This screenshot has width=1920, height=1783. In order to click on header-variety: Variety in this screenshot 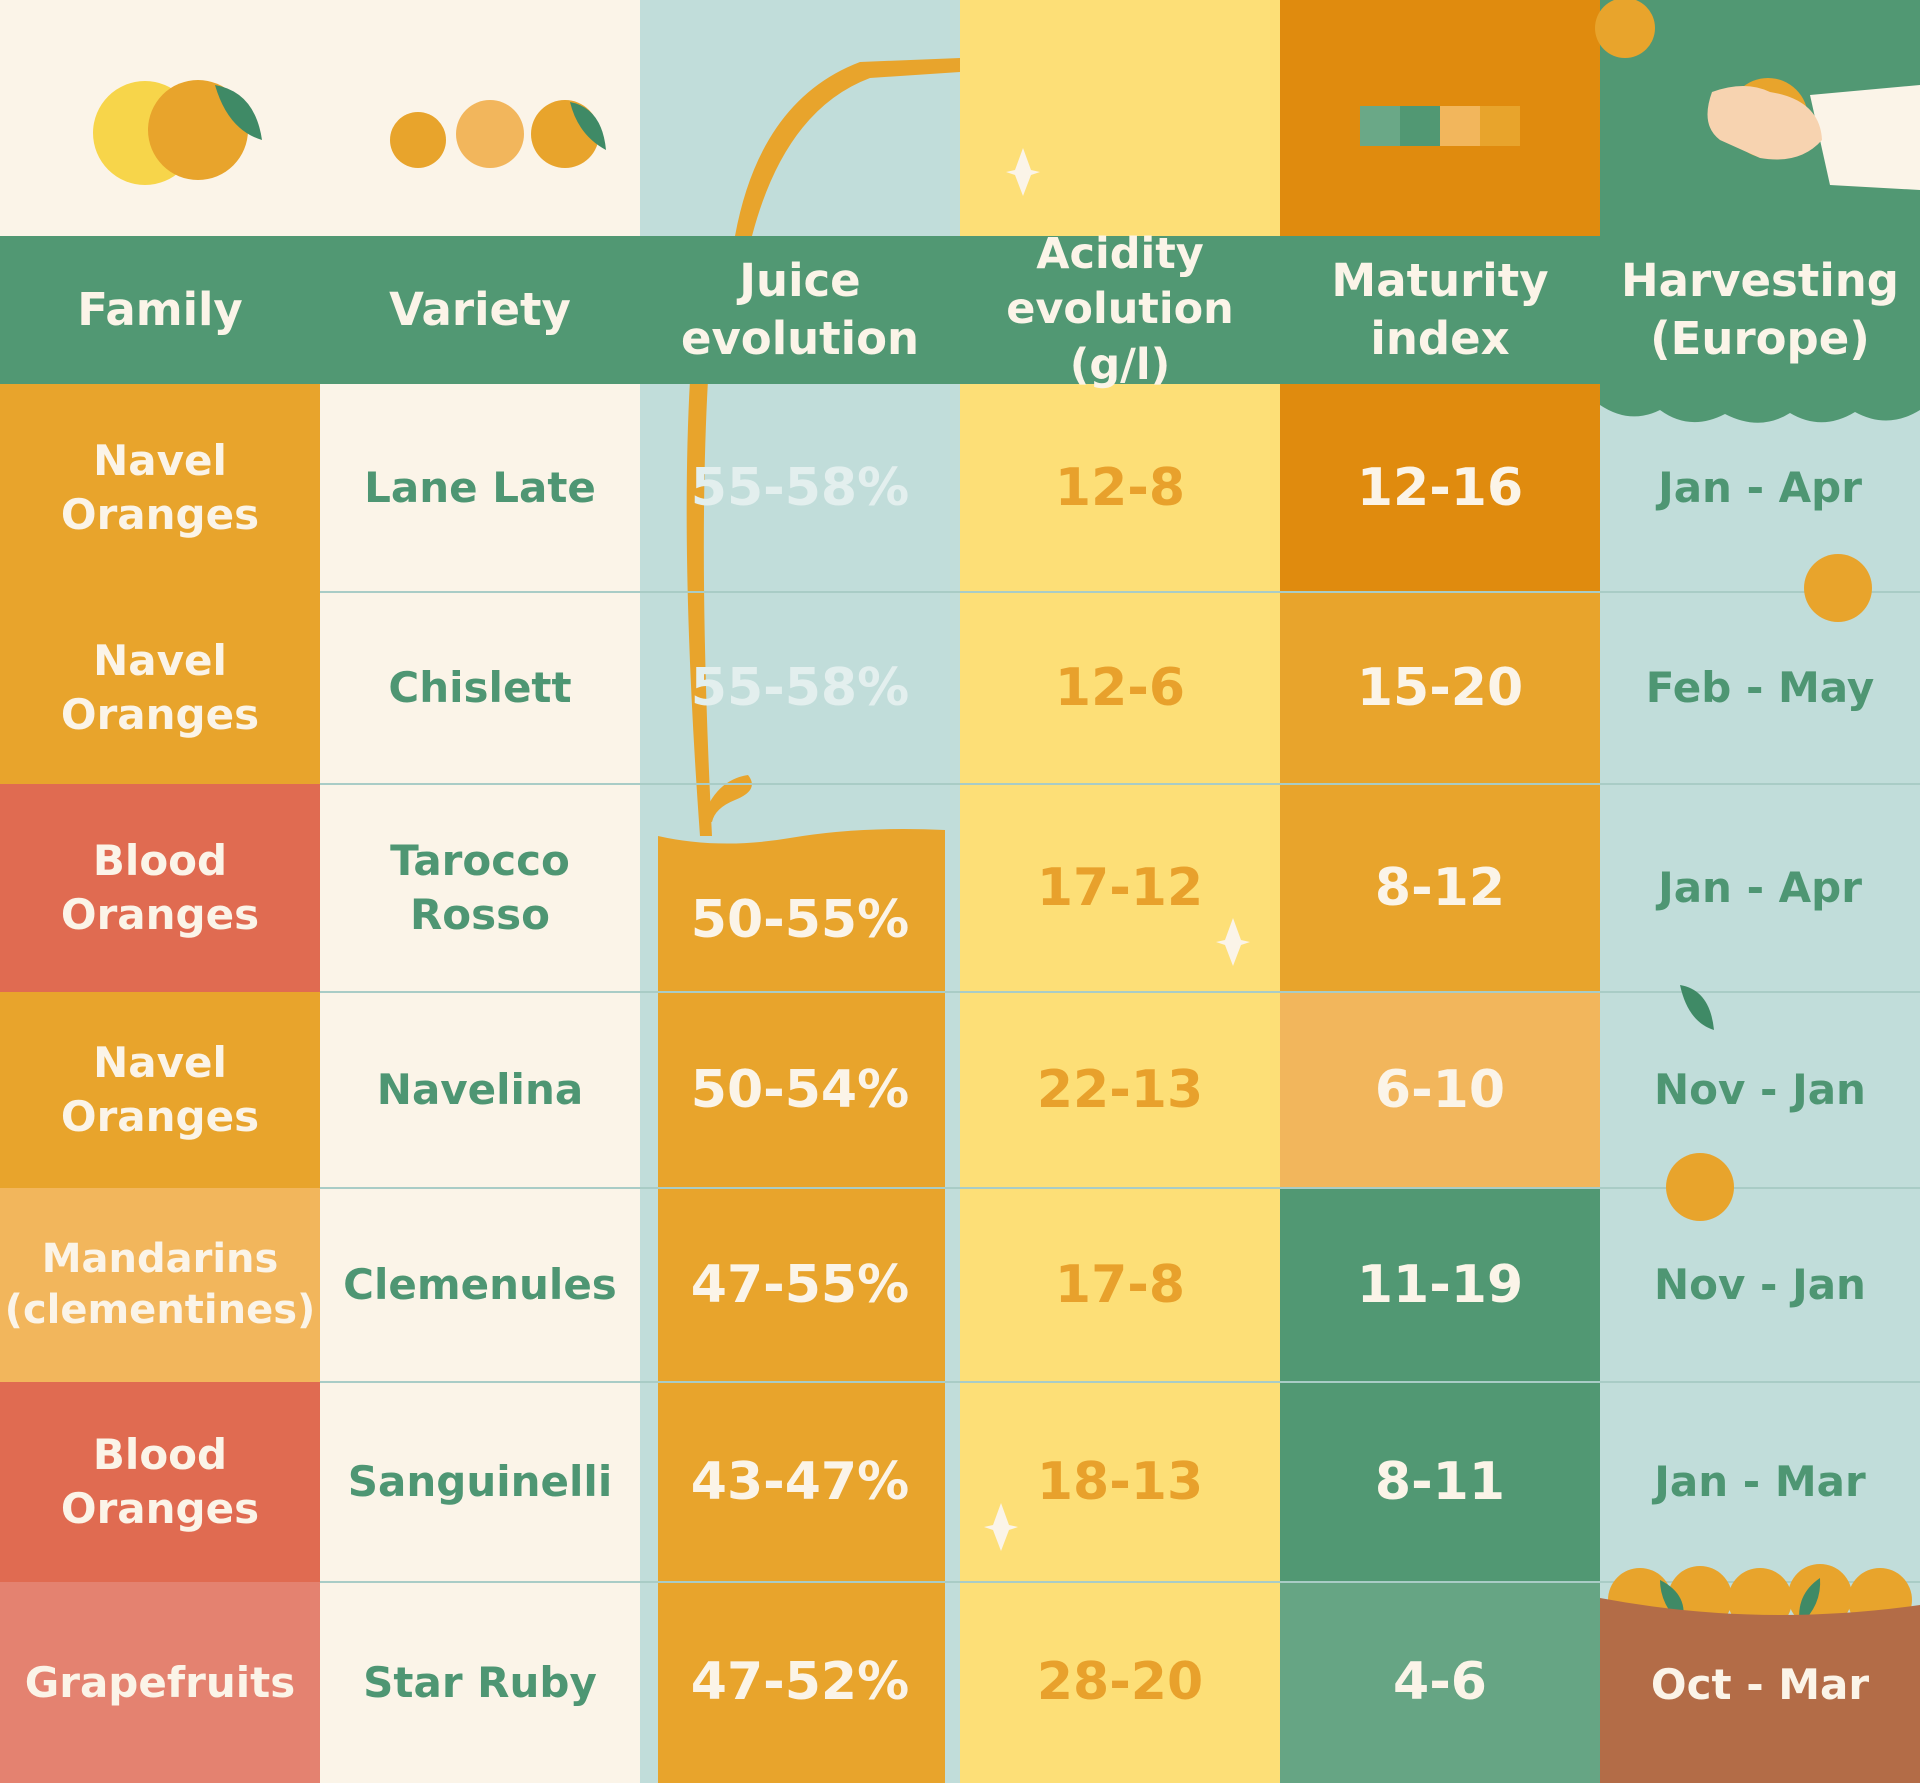, I will do `click(480, 310)`.